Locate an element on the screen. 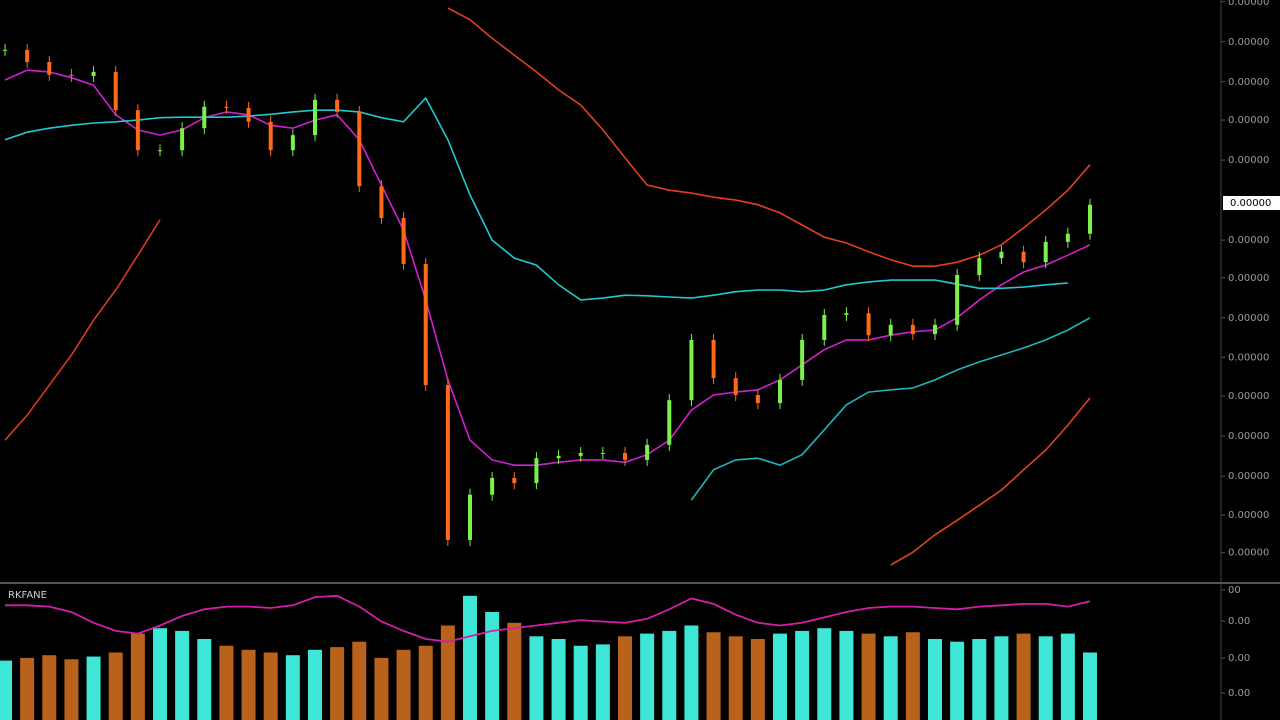 The image size is (1280, 720). oscillator-line is located at coordinates (548, 618).